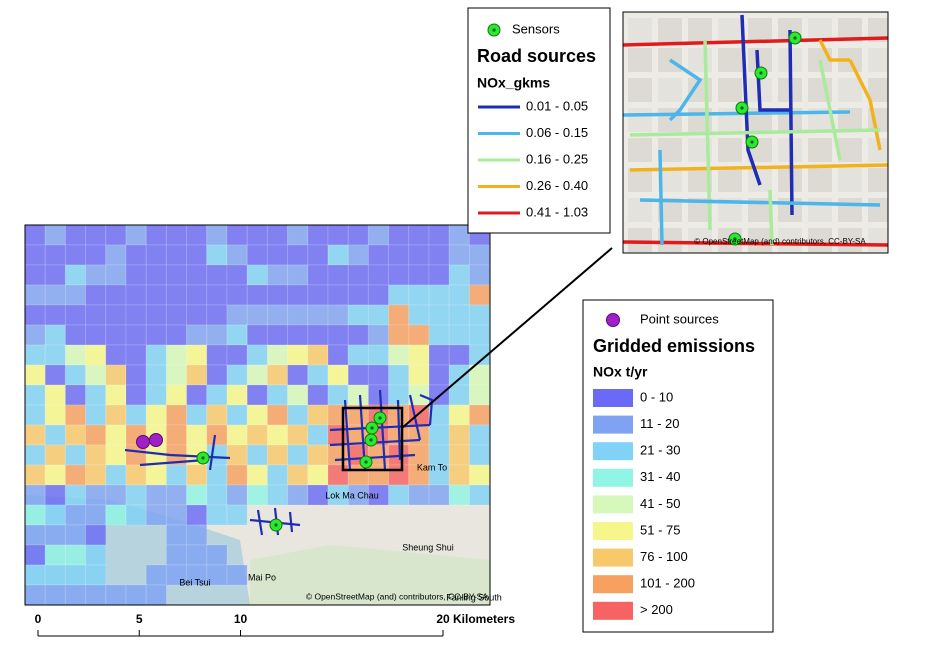 This screenshot has width=925, height=650. I want to click on legend-swatch, so click(613, 610).